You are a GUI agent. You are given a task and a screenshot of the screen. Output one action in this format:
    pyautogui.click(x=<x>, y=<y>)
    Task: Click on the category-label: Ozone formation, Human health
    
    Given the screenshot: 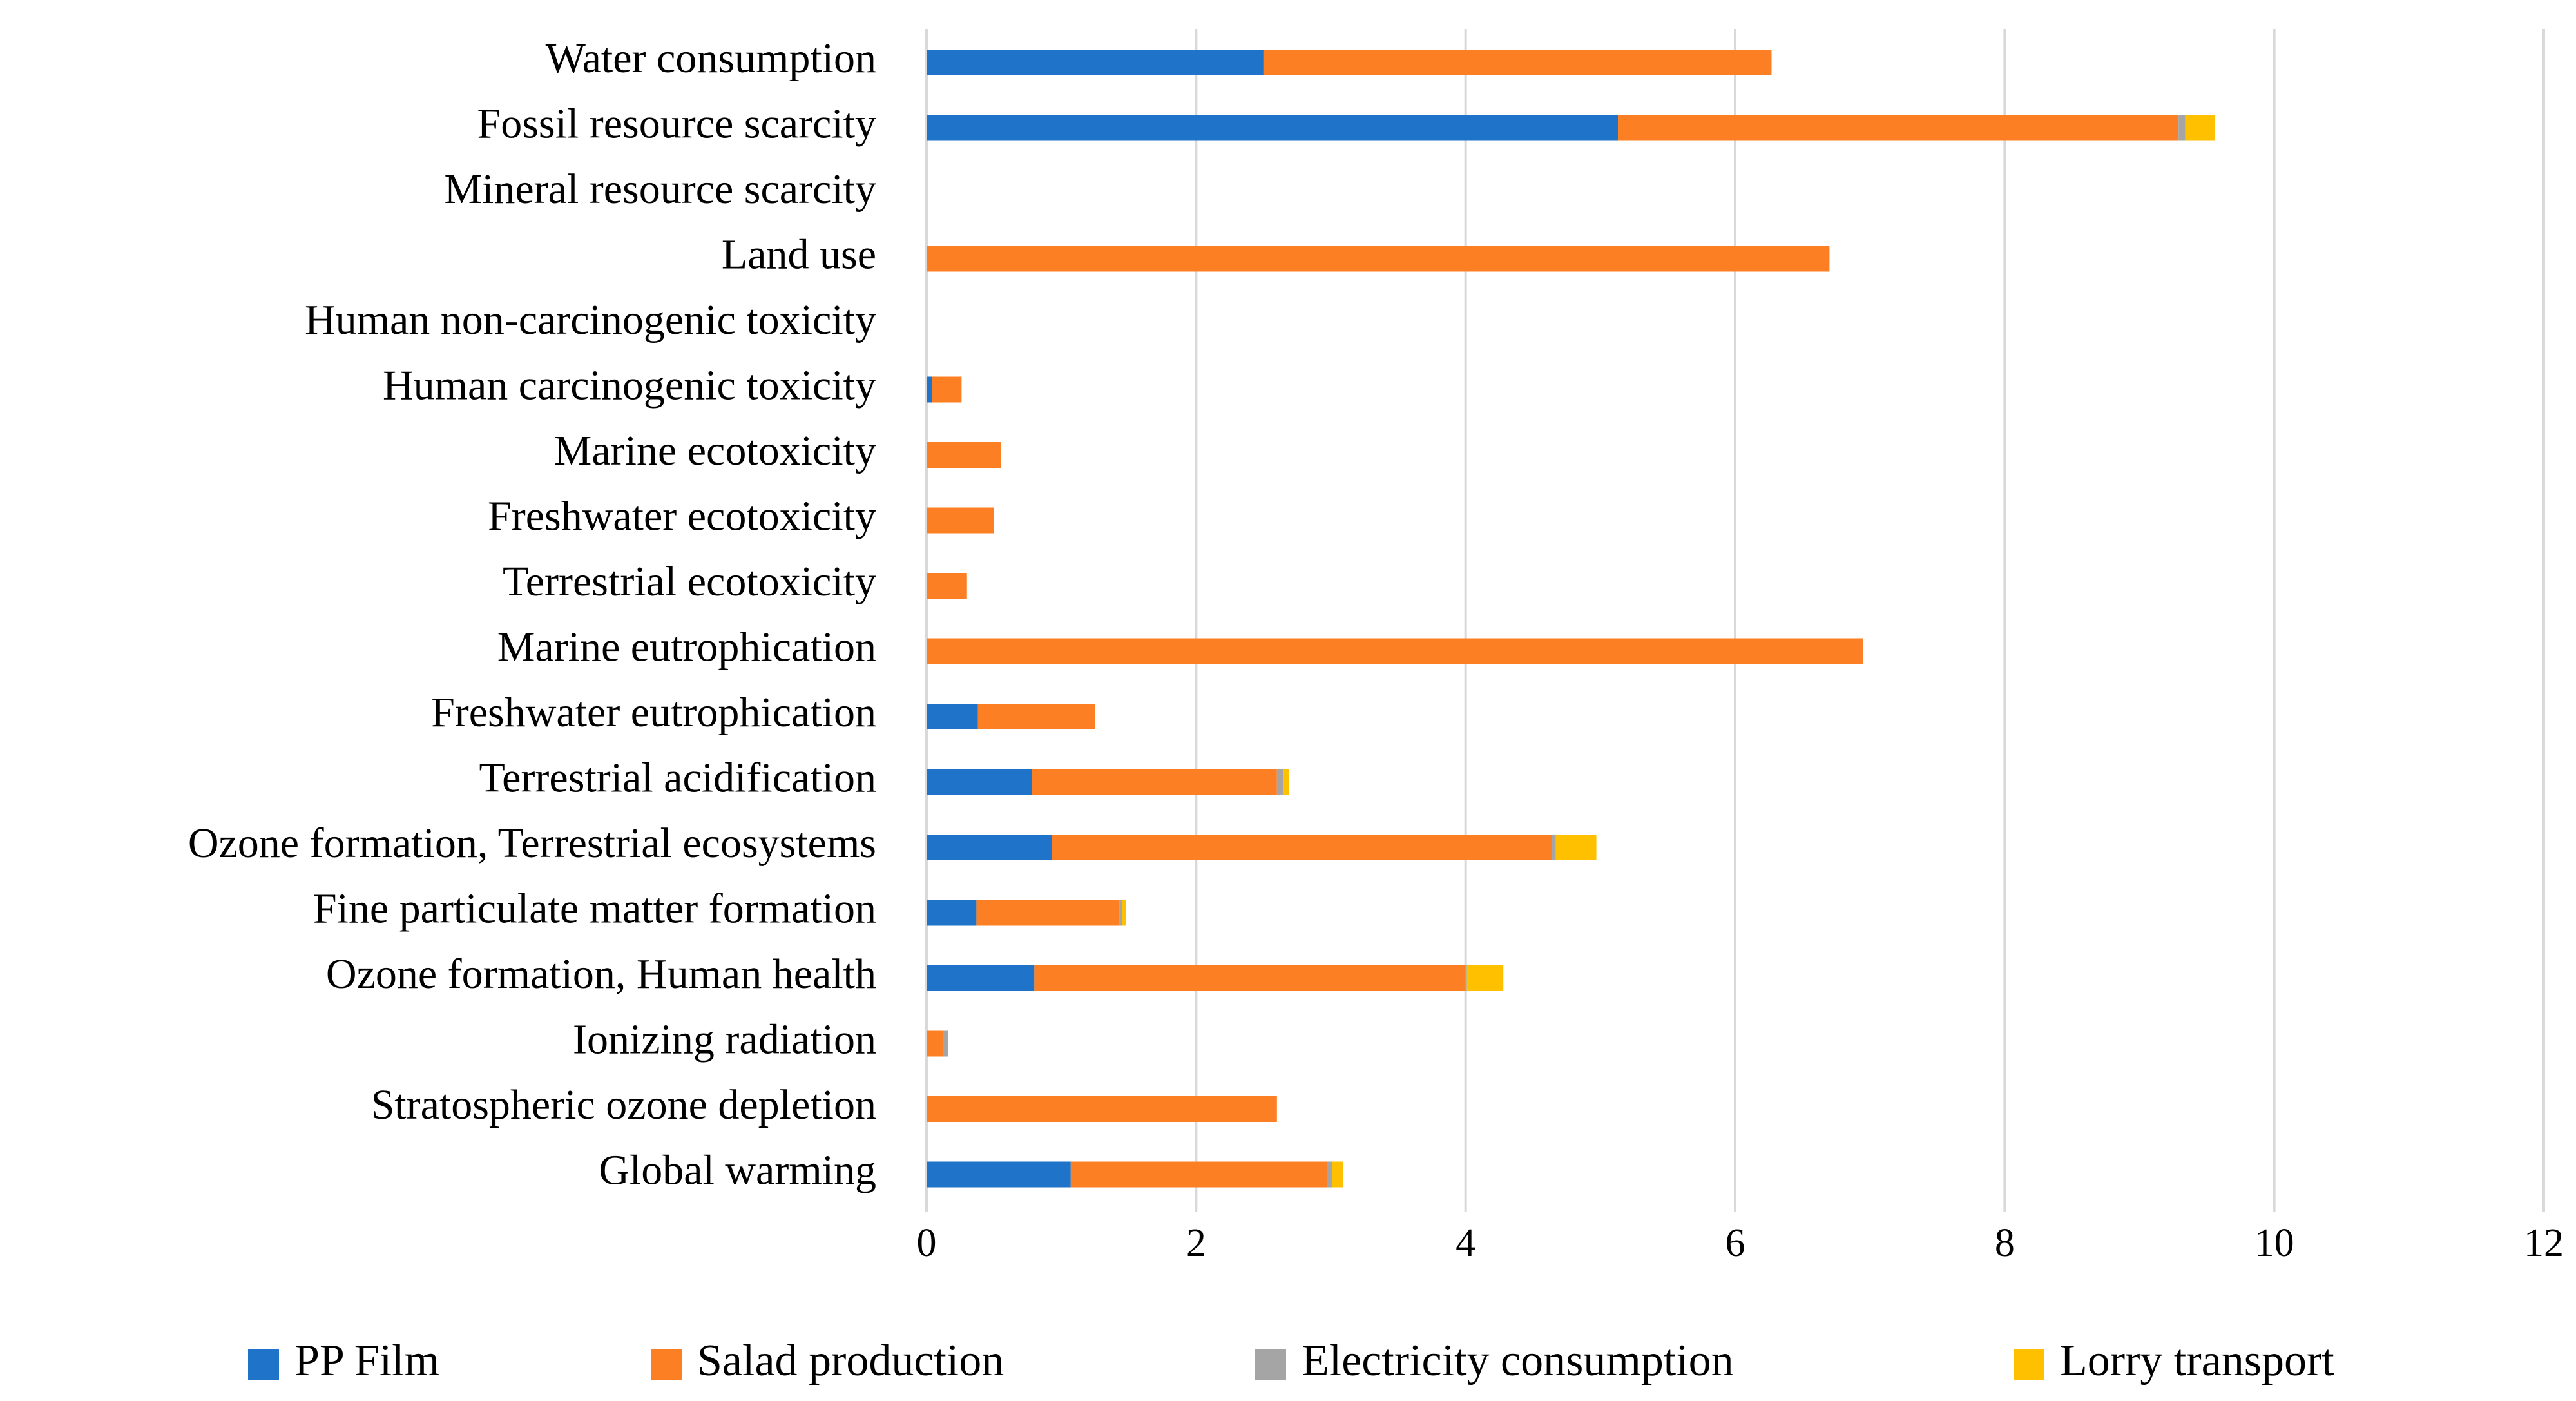 What is the action you would take?
    pyautogui.click(x=601, y=974)
    